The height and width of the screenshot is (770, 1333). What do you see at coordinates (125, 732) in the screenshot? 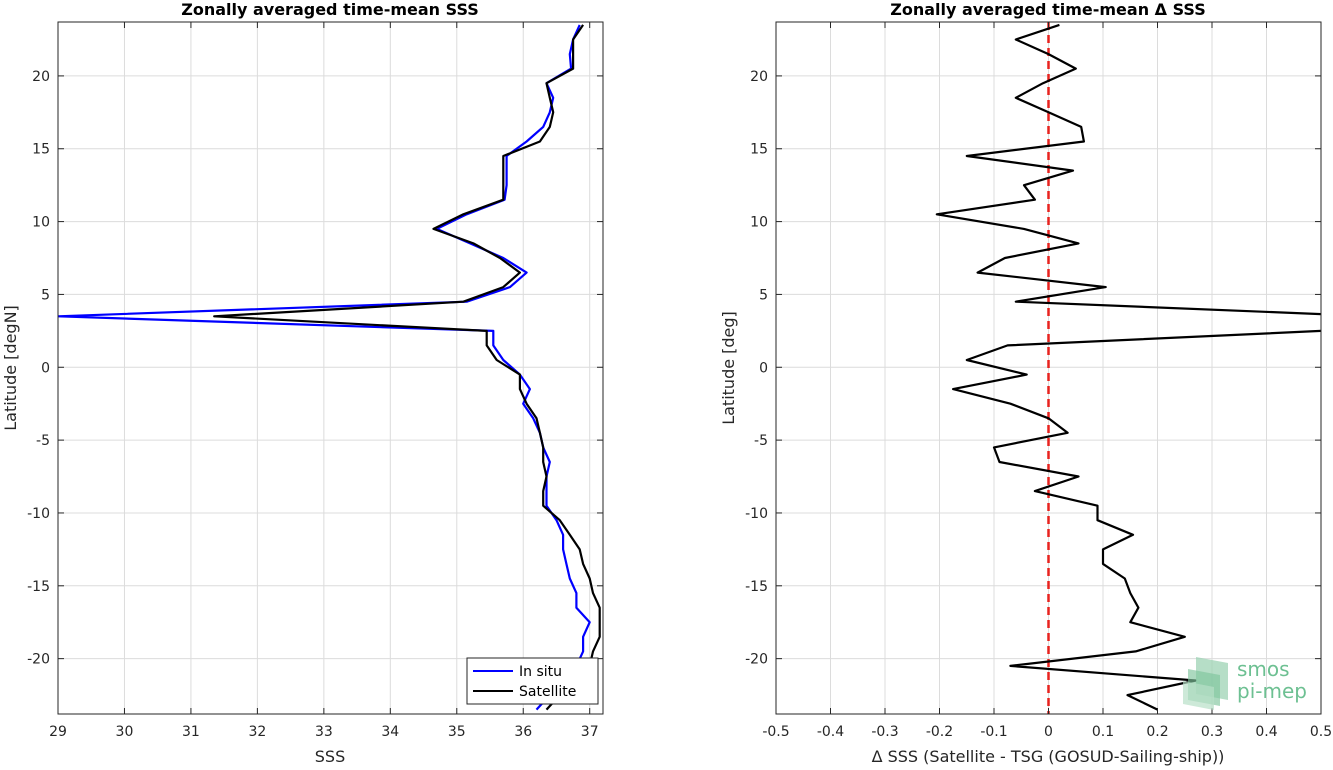
I see `x-tick-label: 30` at bounding box center [125, 732].